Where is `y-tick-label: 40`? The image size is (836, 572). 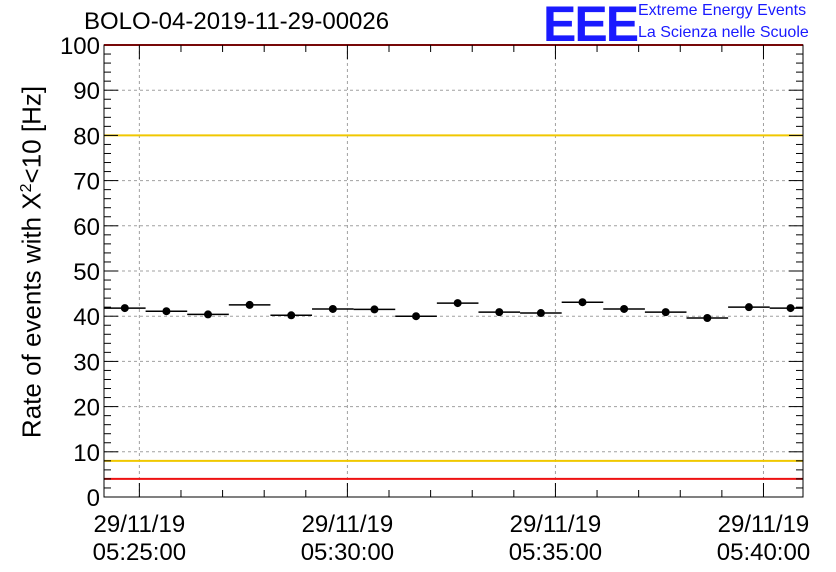
y-tick-label: 40 is located at coordinates (86, 317).